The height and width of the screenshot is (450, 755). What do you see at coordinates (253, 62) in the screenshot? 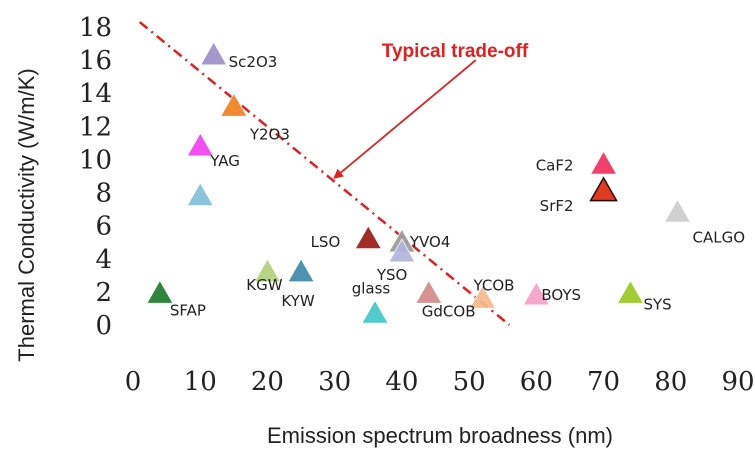
I see `point-label: Sc2O3` at bounding box center [253, 62].